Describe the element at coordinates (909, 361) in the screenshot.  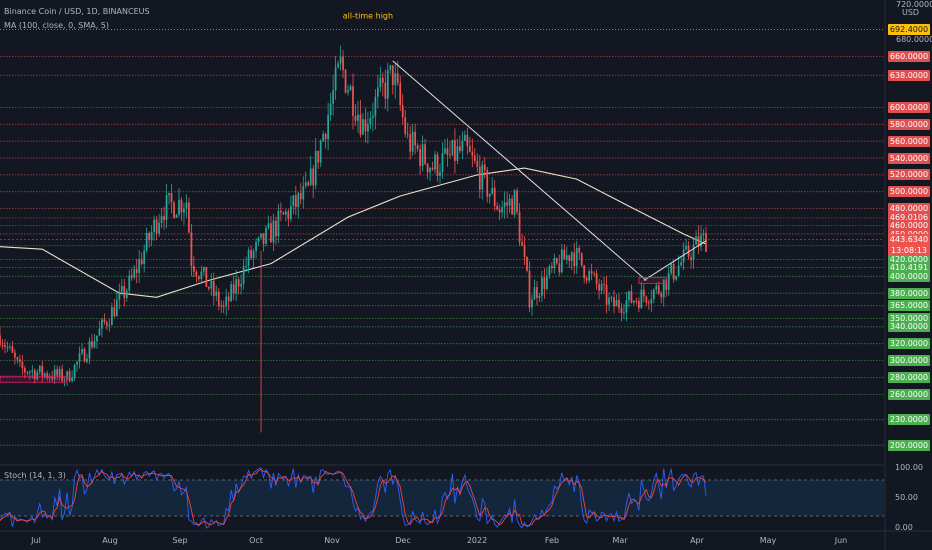
I see `support-price-label: 300.0000` at that location.